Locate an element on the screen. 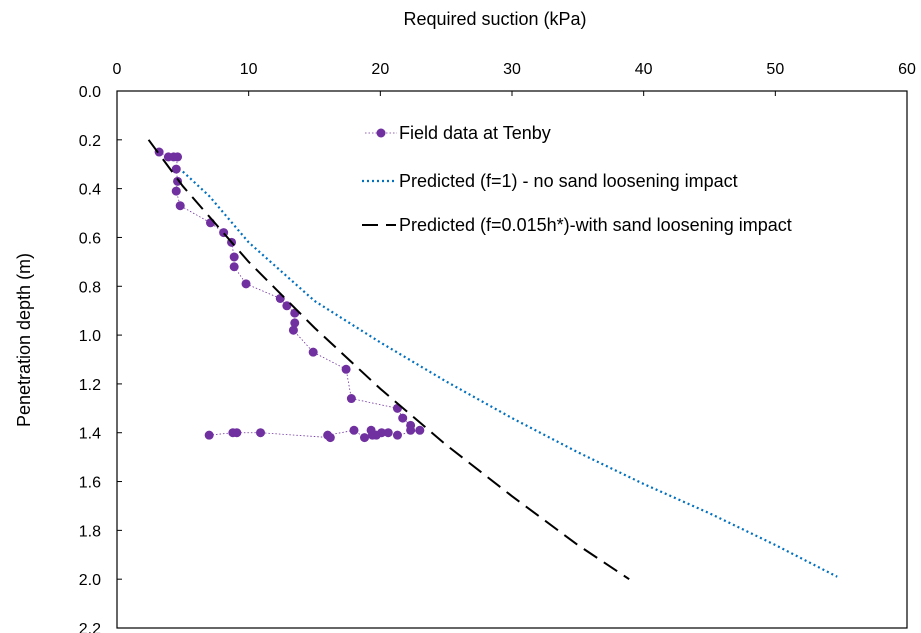  y-tick-label: 2.2 is located at coordinates (90, 627).